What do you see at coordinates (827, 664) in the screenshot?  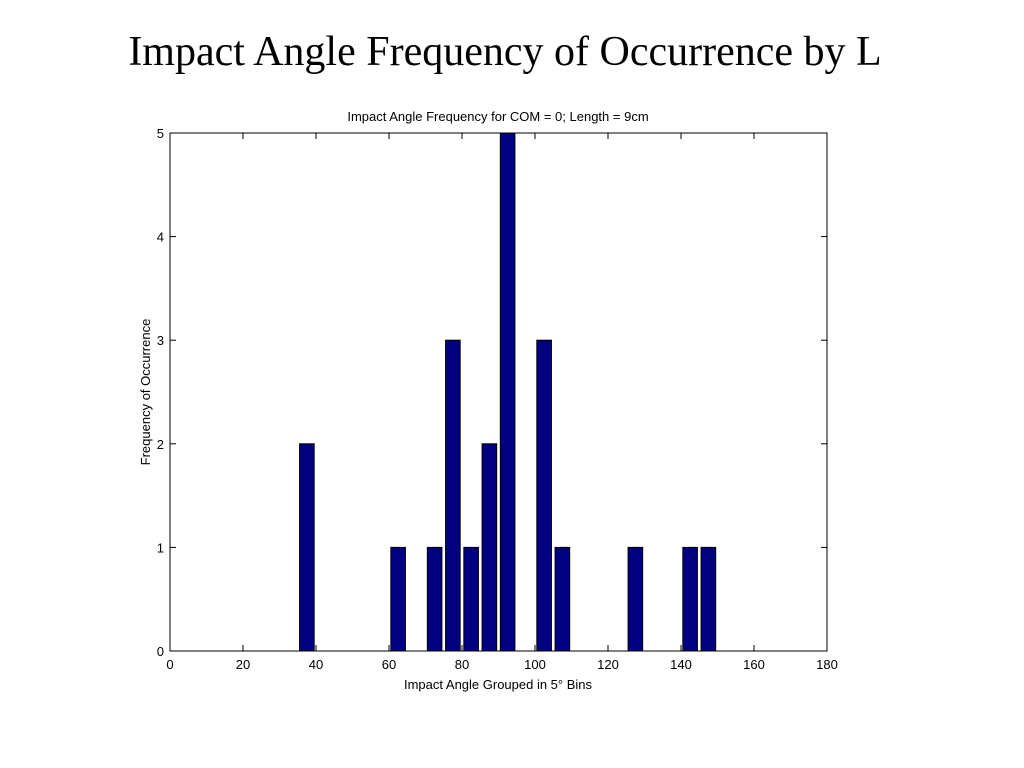 I see `x-tick-label: 180` at bounding box center [827, 664].